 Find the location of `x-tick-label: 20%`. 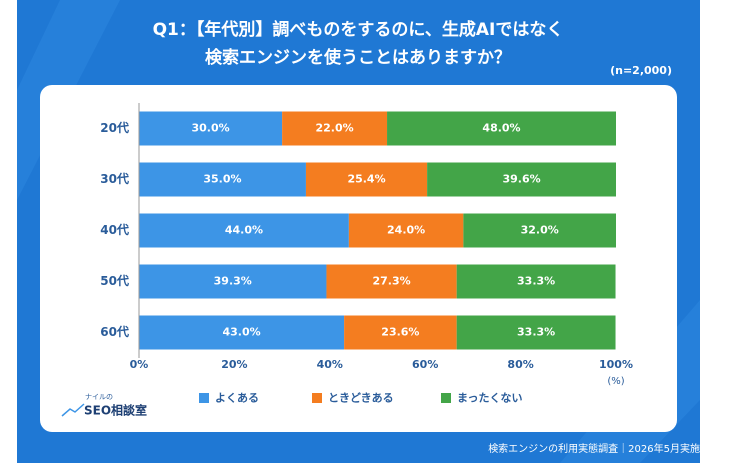

x-tick-label: 20% is located at coordinates (234, 364).